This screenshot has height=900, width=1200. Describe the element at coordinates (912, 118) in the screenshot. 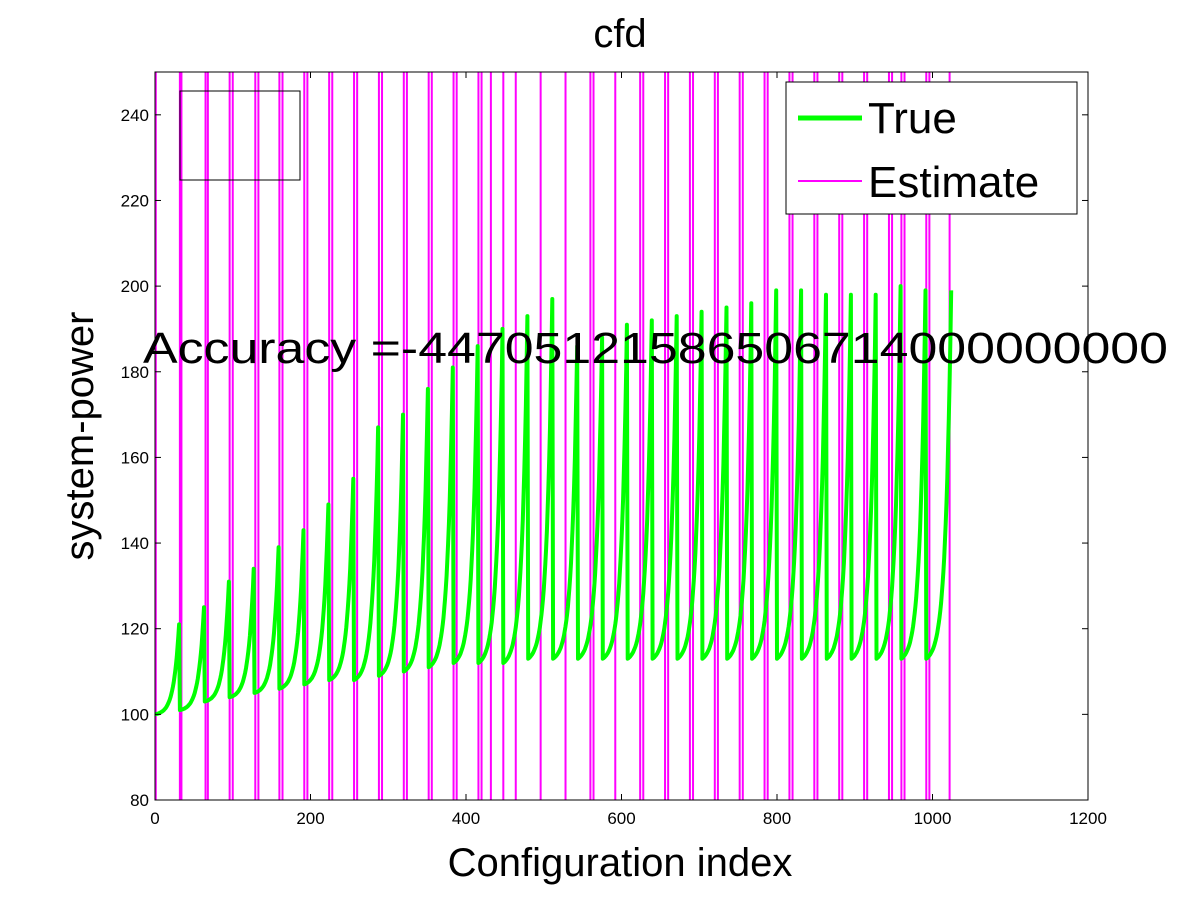

I see `legend-true-label: True` at that location.